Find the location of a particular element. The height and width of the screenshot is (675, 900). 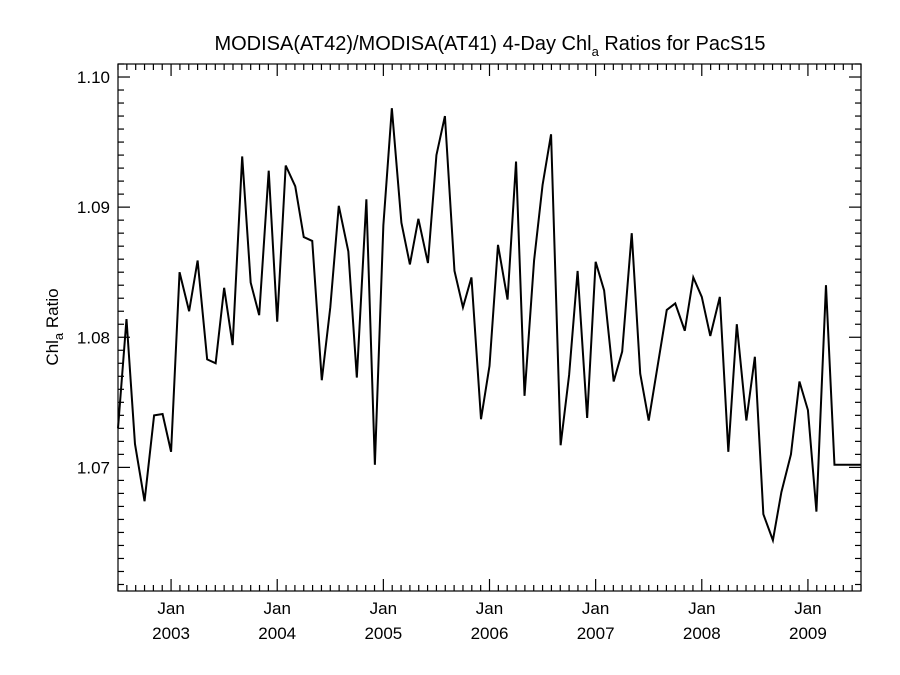

y-axis-label-subscript: a is located at coordinates (58, 336).